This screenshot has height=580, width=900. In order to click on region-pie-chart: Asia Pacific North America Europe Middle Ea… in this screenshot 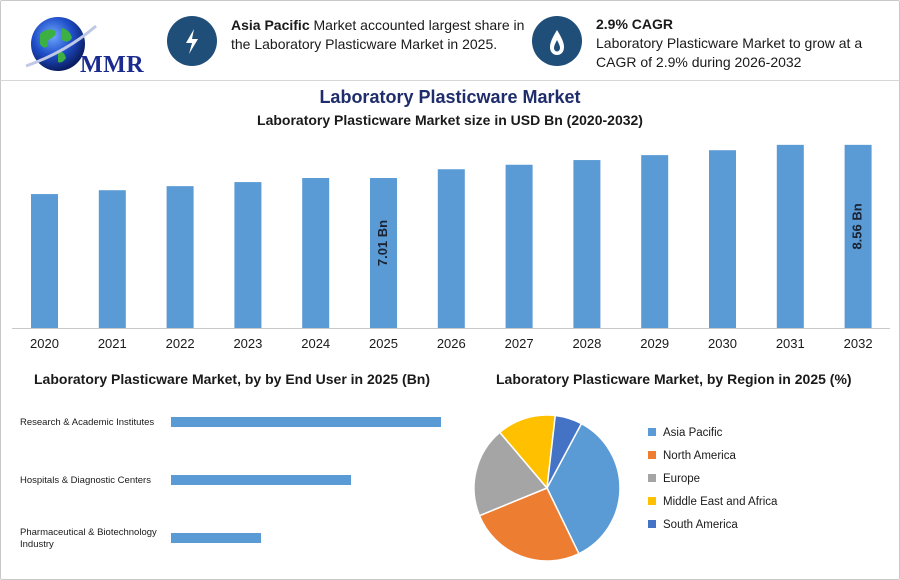, I will do `click(625, 488)`.